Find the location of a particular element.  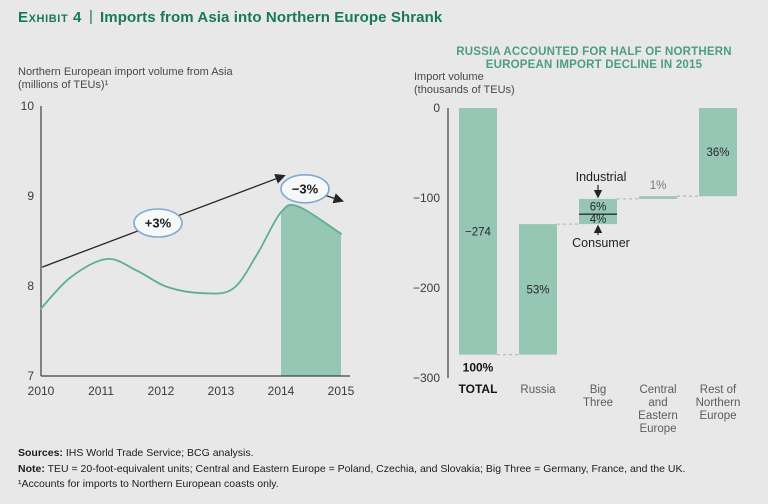

category-label-big-three: Three is located at coordinates (598, 403).